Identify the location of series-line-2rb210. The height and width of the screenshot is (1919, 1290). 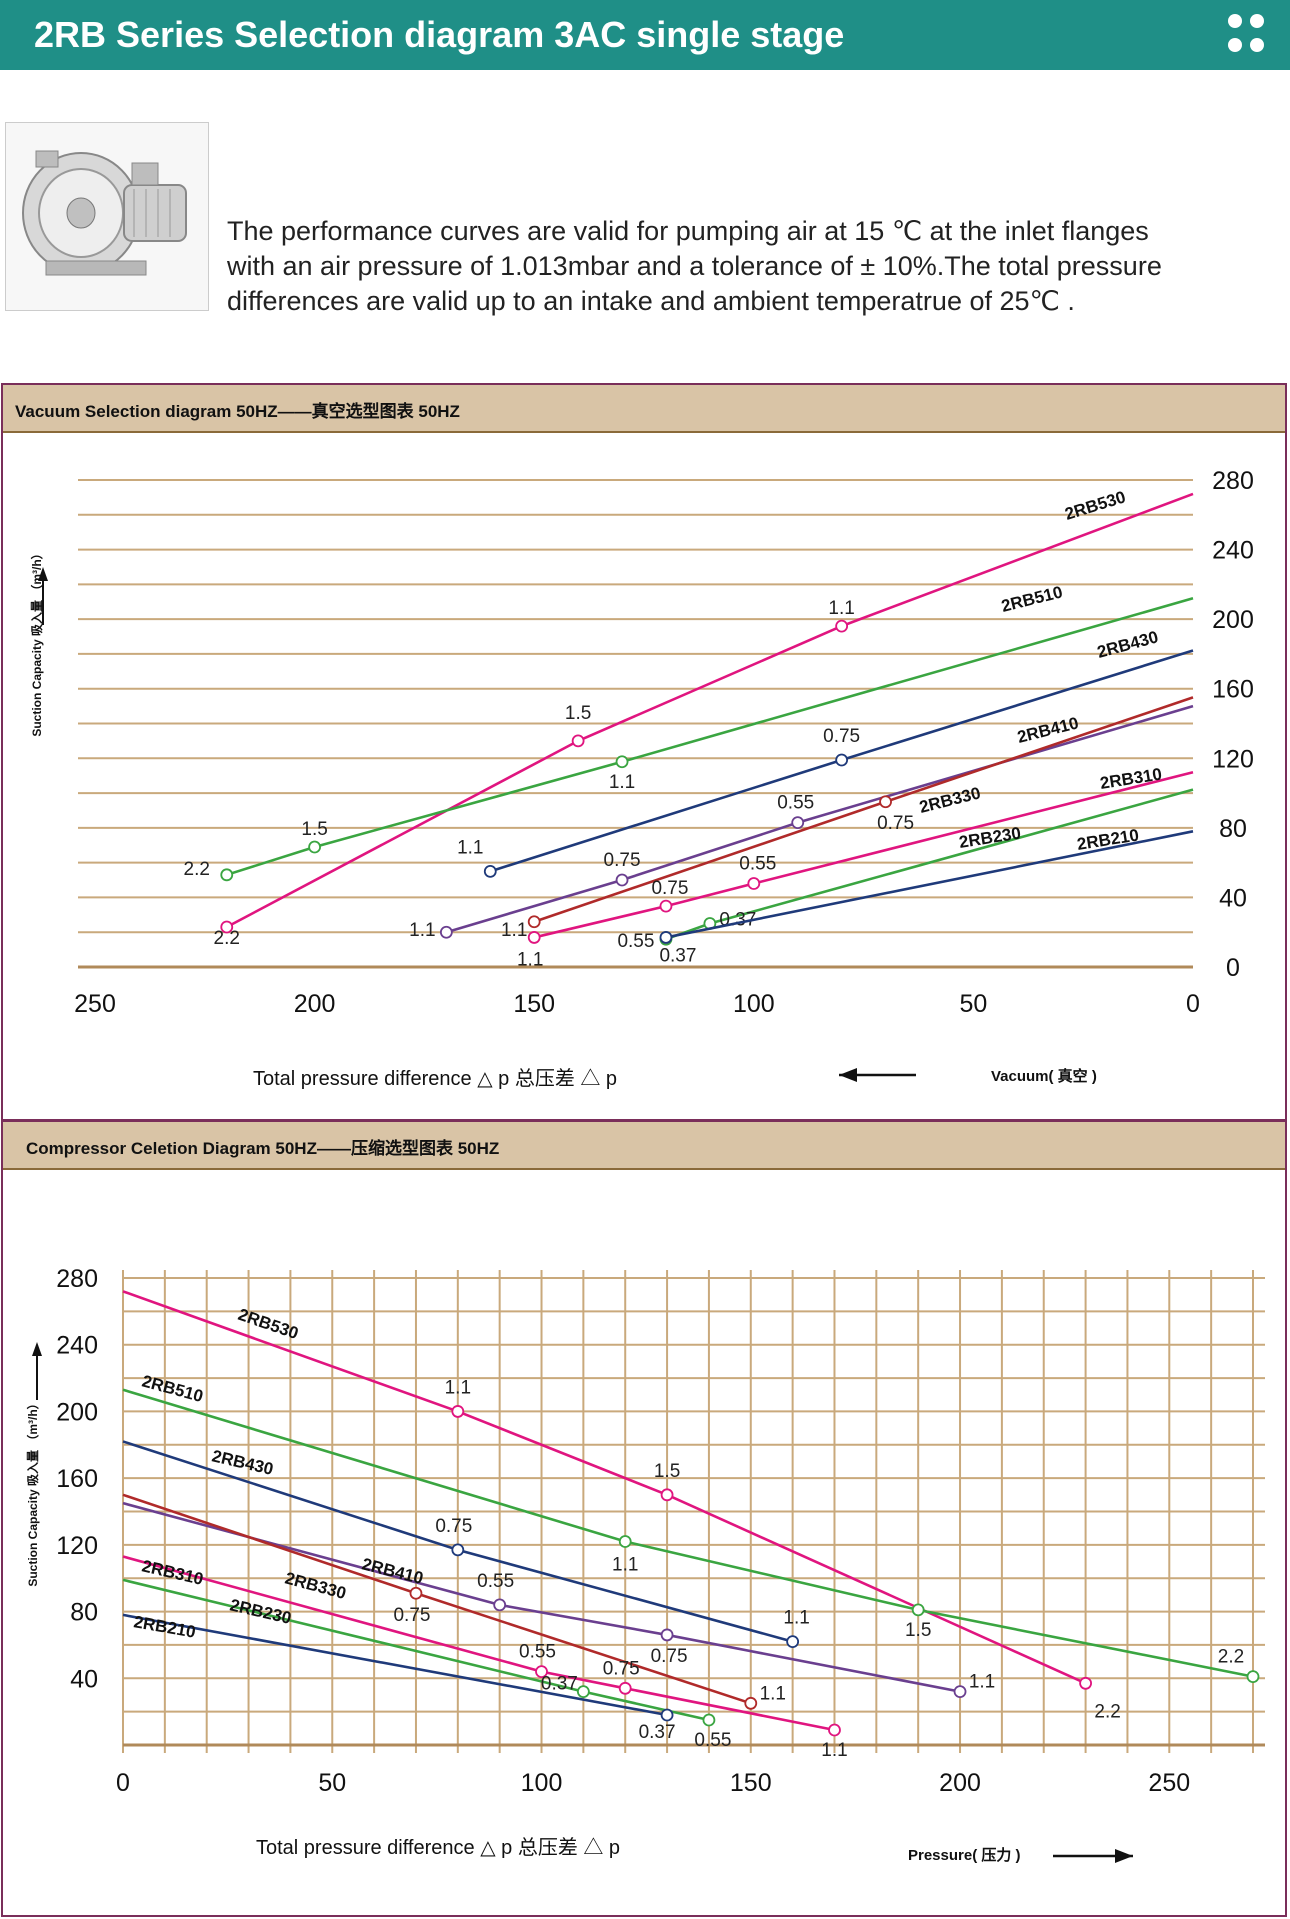
(395, 1665).